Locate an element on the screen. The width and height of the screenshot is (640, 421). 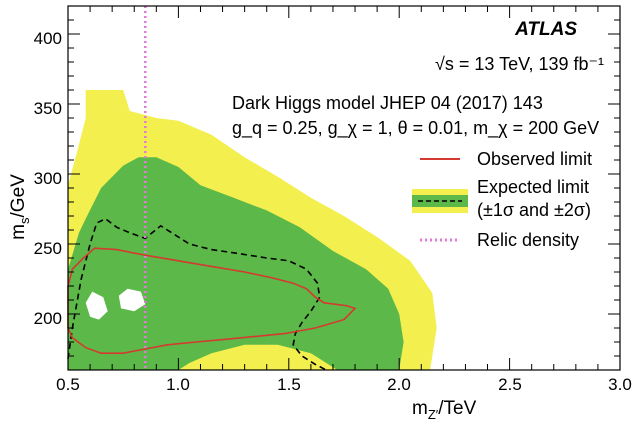
x-tick-label: 2.5 is located at coordinates (510, 384).